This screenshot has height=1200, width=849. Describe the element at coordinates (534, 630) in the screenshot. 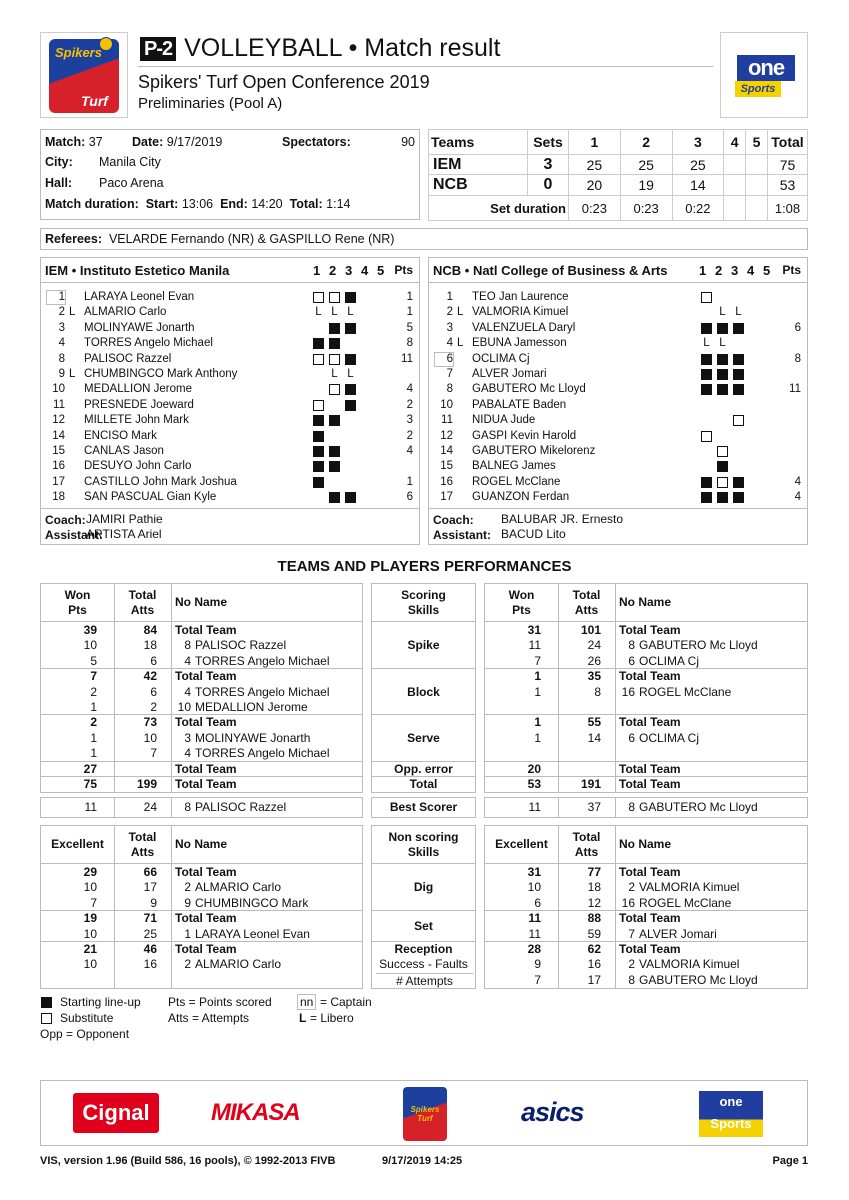

I see `stat-value: 31` at that location.